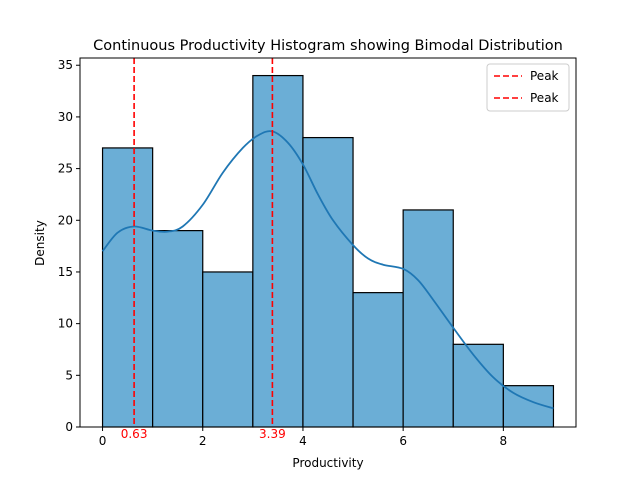  Describe the element at coordinates (103, 441) in the screenshot. I see `x-tick-label: 0` at that location.